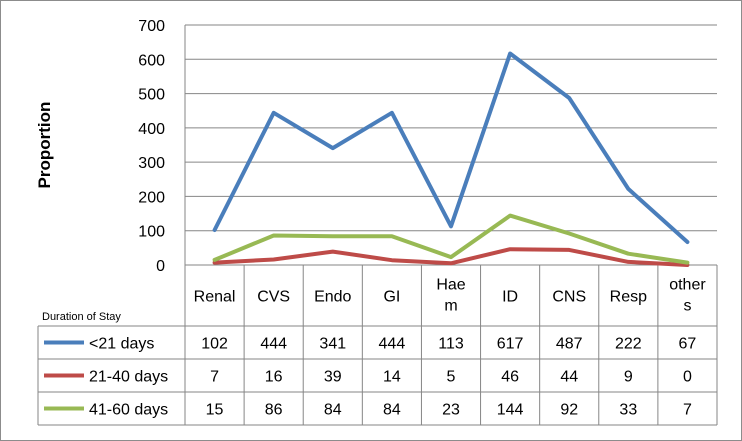 The width and height of the screenshot is (742, 441). I want to click on y-axis-label: Proportion, so click(44, 145).